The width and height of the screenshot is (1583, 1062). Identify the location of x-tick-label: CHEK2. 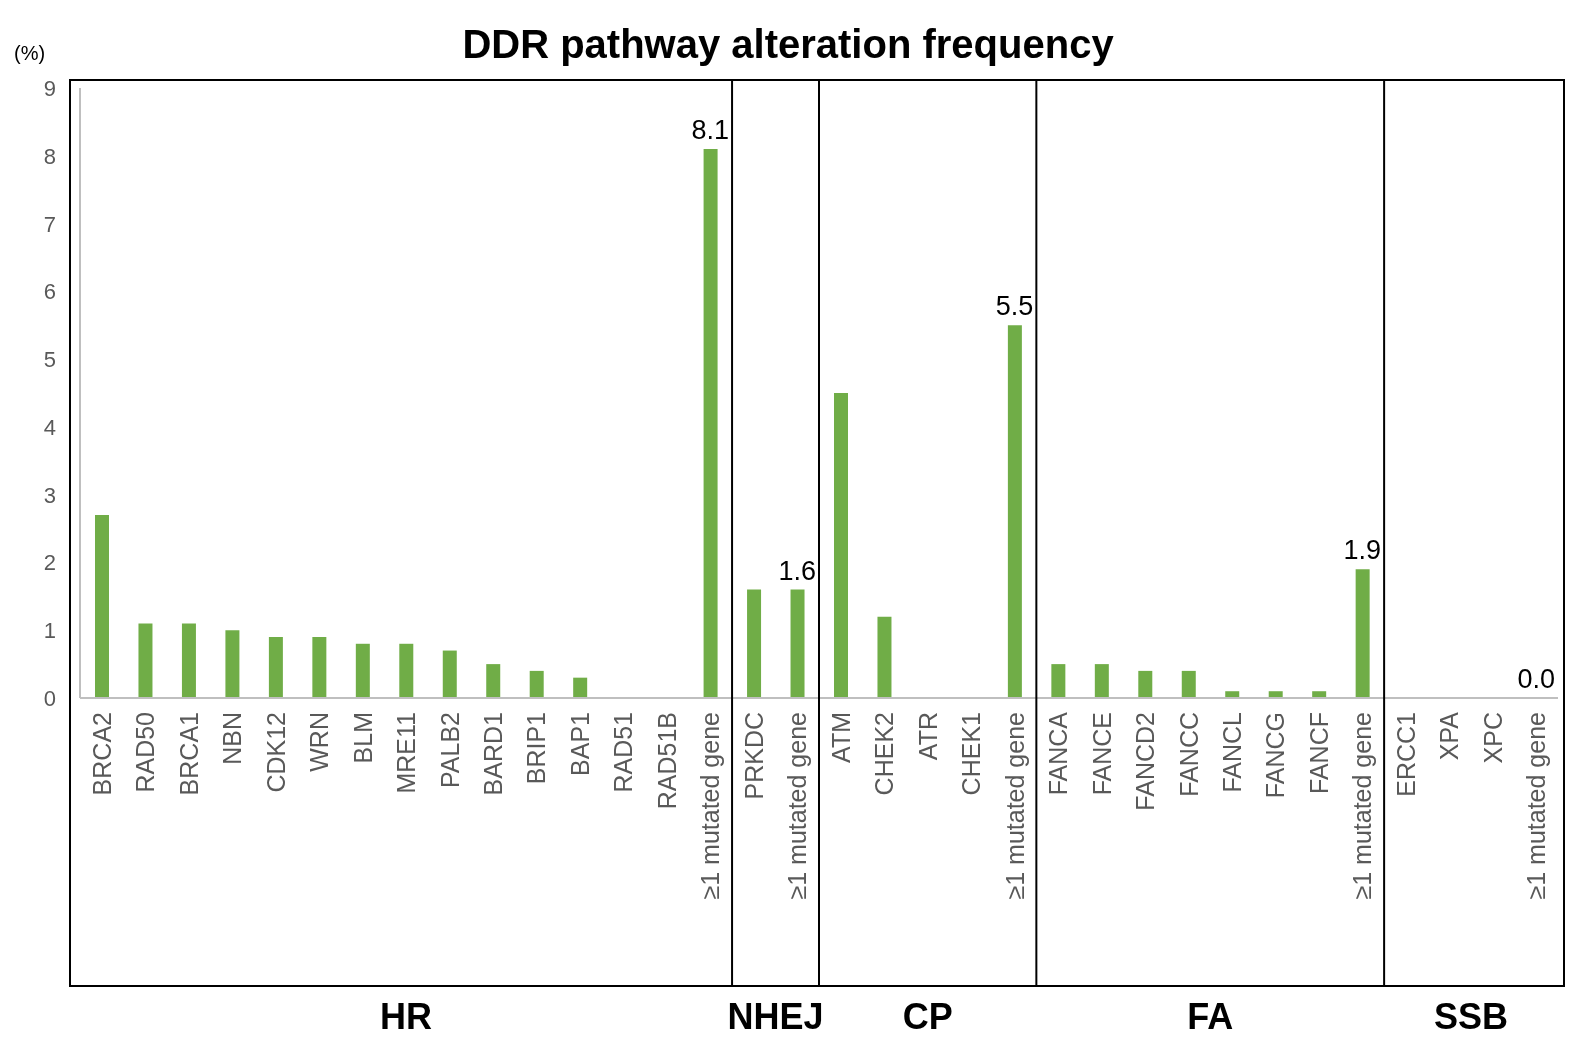
(884, 754).